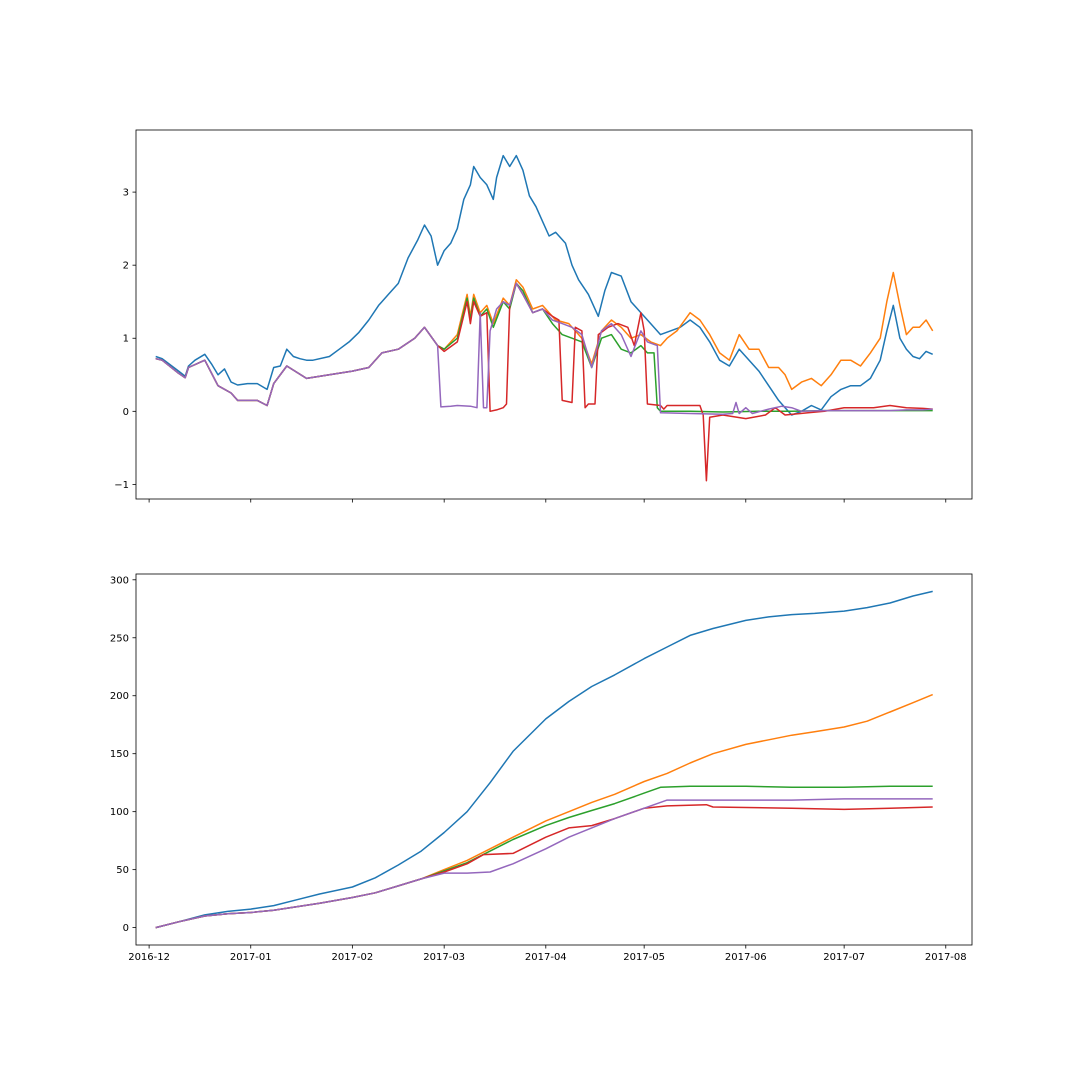  What do you see at coordinates (746, 957) in the screenshot?
I see `x-tick-label: 2017-06` at bounding box center [746, 957].